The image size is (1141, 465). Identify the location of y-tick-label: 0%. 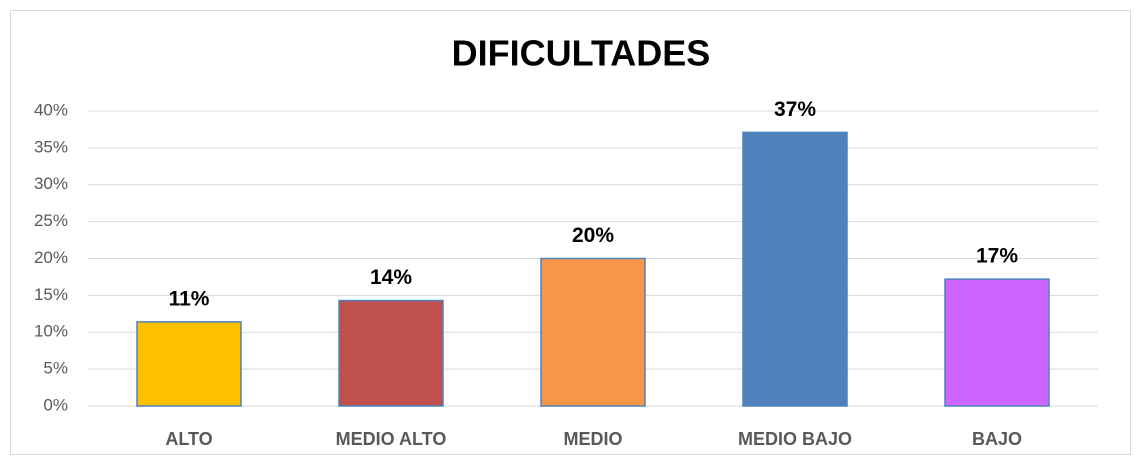
(55, 404).